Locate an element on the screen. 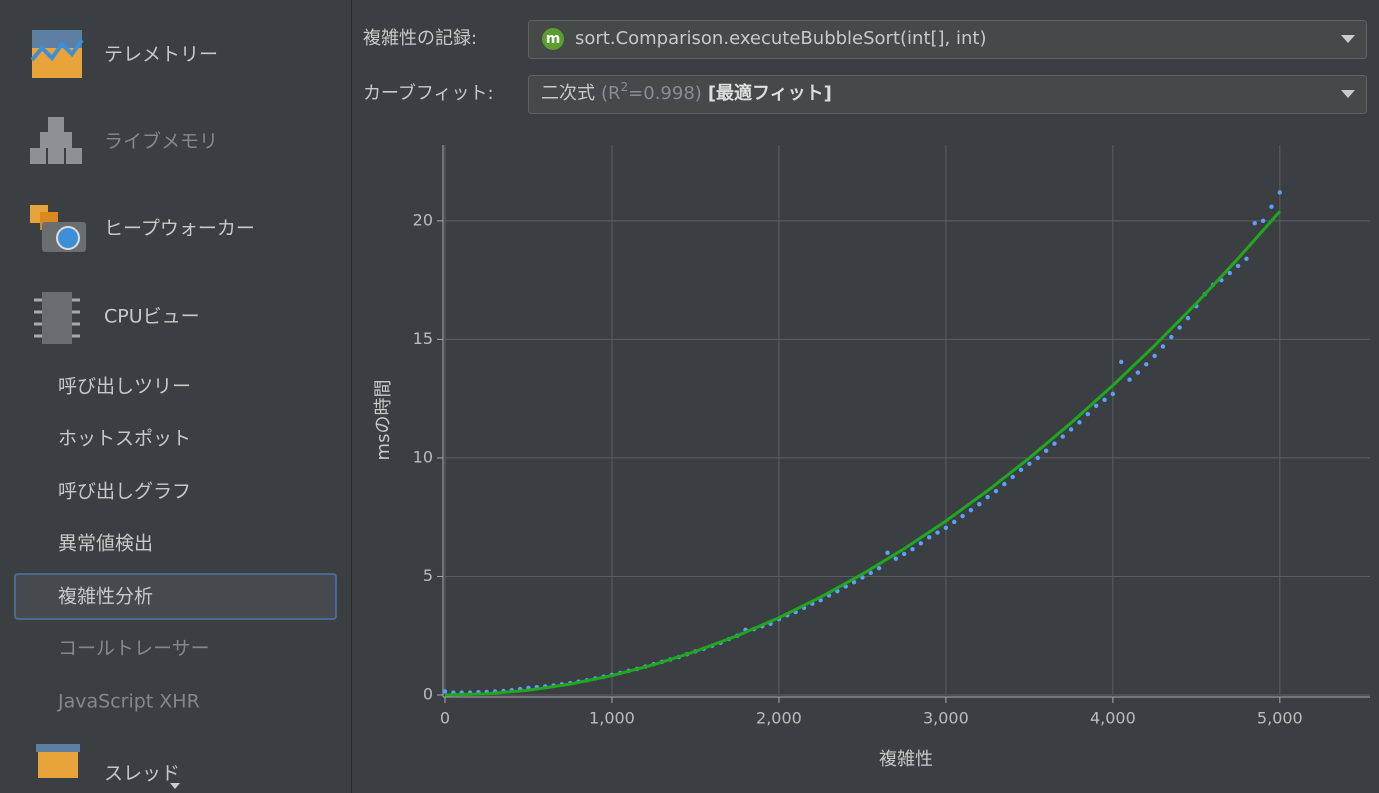  fit-dropdown is located at coordinates (947, 94).